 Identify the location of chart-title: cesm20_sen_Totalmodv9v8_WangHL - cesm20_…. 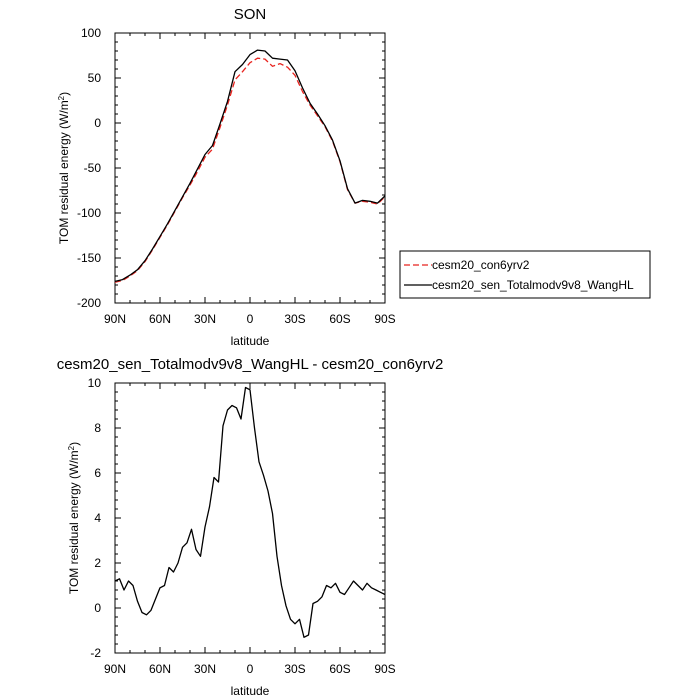
(250, 364).